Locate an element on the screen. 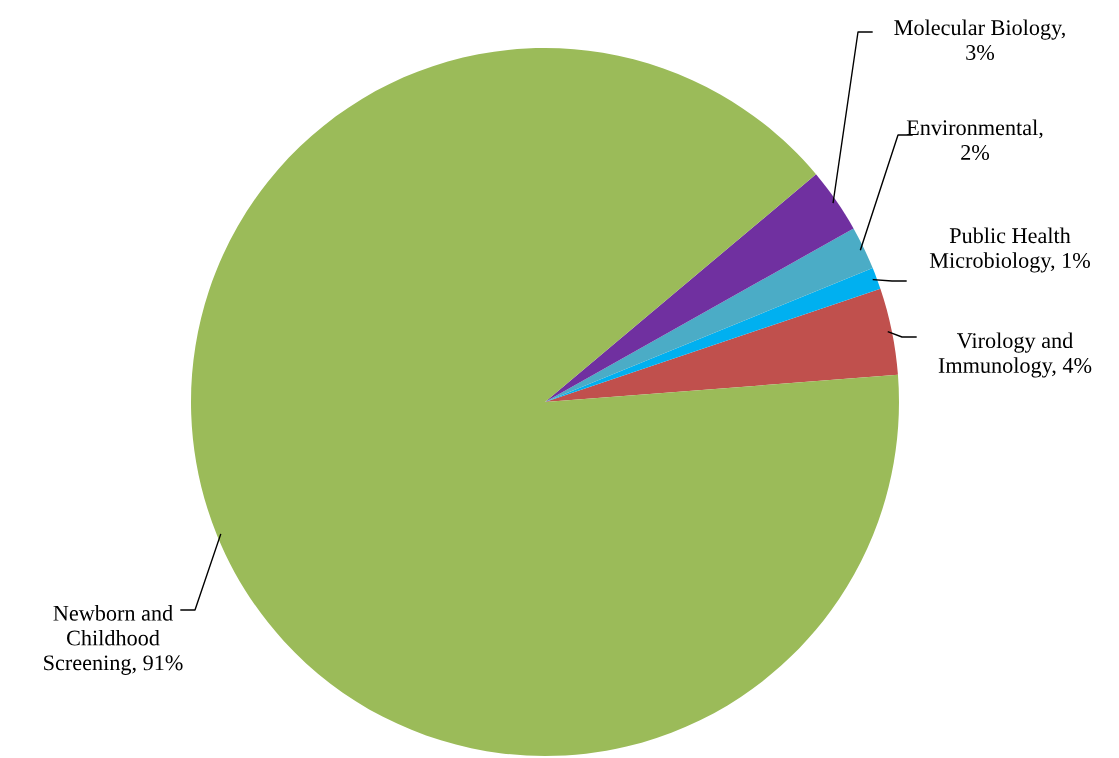  slice-label: Public Health Microbiology, 1% is located at coordinates (1009, 250).